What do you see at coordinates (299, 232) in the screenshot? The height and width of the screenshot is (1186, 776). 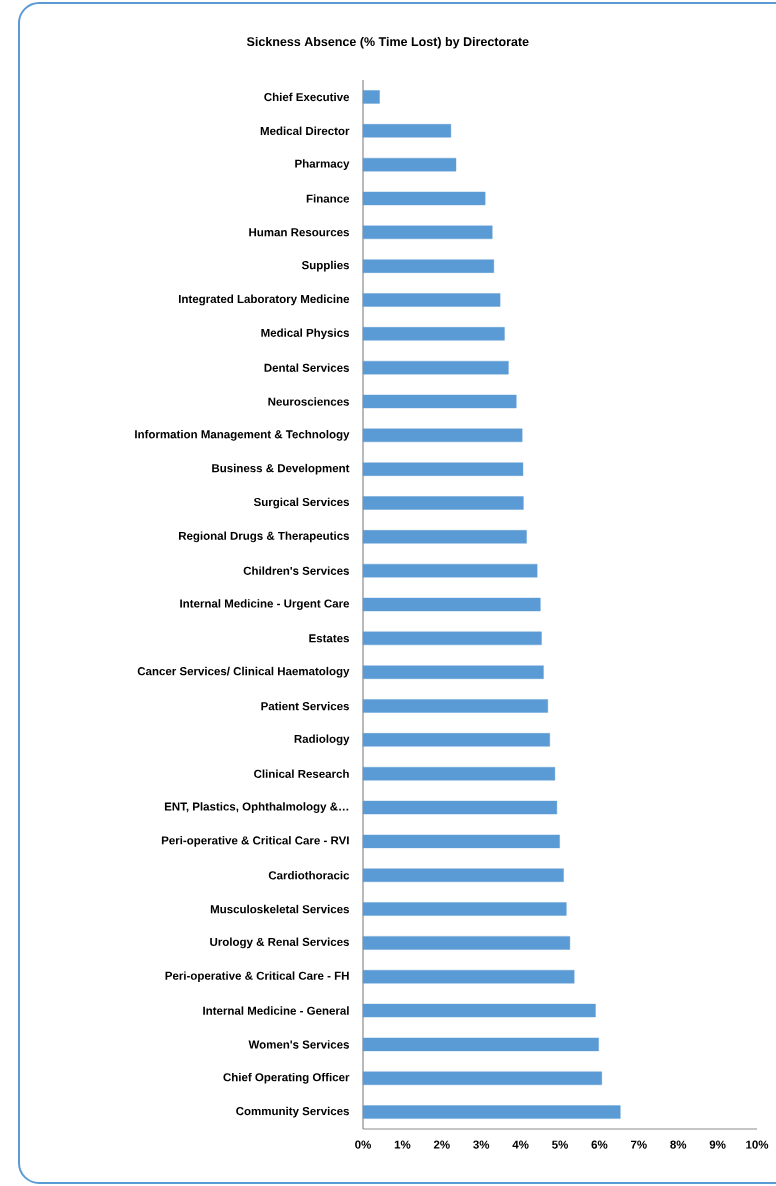 I see `y-tick-label: Human Resources` at bounding box center [299, 232].